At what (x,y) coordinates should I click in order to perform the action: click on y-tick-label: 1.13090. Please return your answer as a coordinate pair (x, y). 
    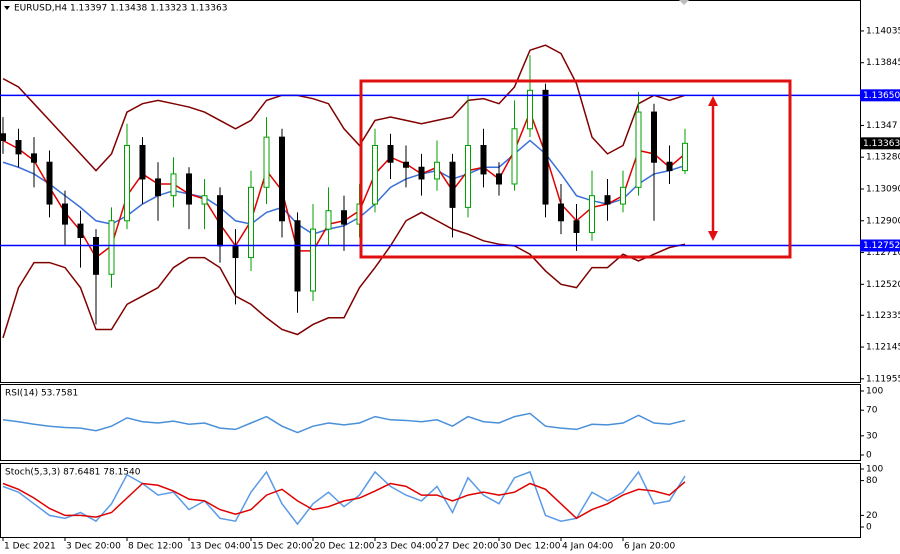
    Looking at the image, I should click on (883, 189).